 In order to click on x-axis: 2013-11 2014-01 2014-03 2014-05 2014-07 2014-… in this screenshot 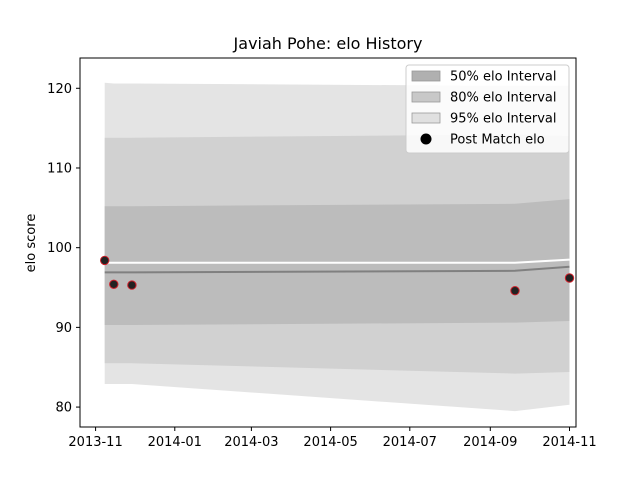, I will do `click(332, 438)`.